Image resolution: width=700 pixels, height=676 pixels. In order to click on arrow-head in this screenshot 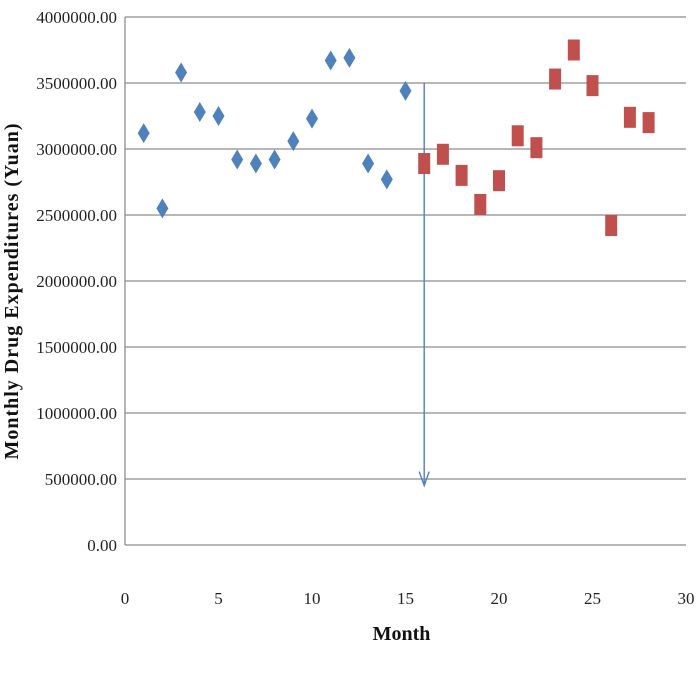, I will do `click(424, 479)`.